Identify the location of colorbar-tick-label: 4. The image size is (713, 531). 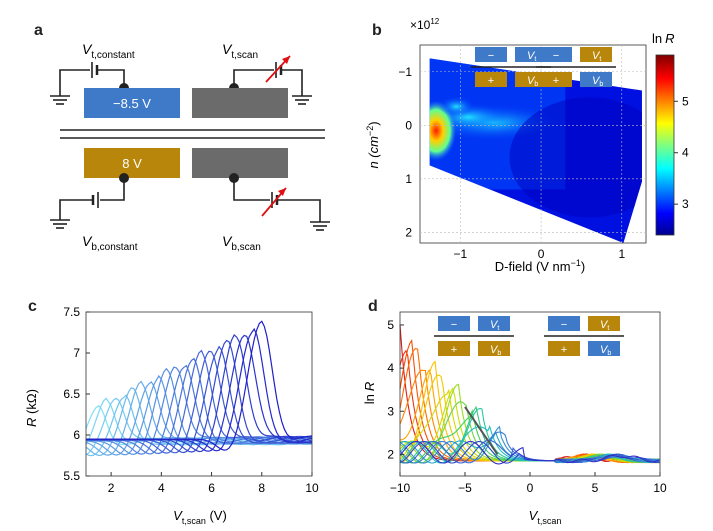
(685, 153).